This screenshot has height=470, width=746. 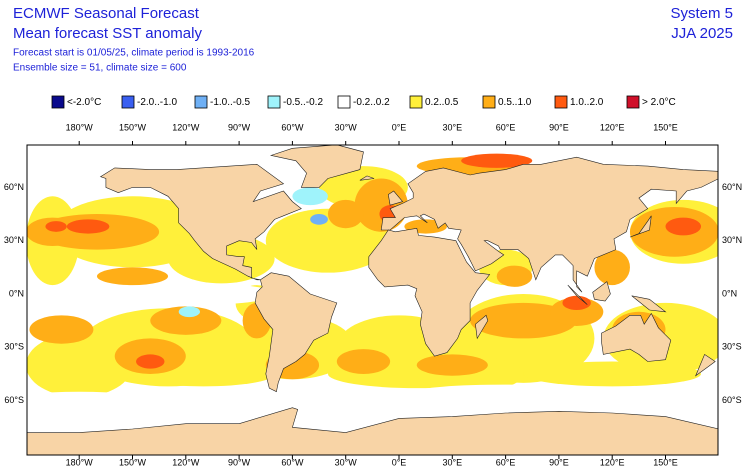 What do you see at coordinates (14, 240) in the screenshot?
I see `lat-label: 30°N` at bounding box center [14, 240].